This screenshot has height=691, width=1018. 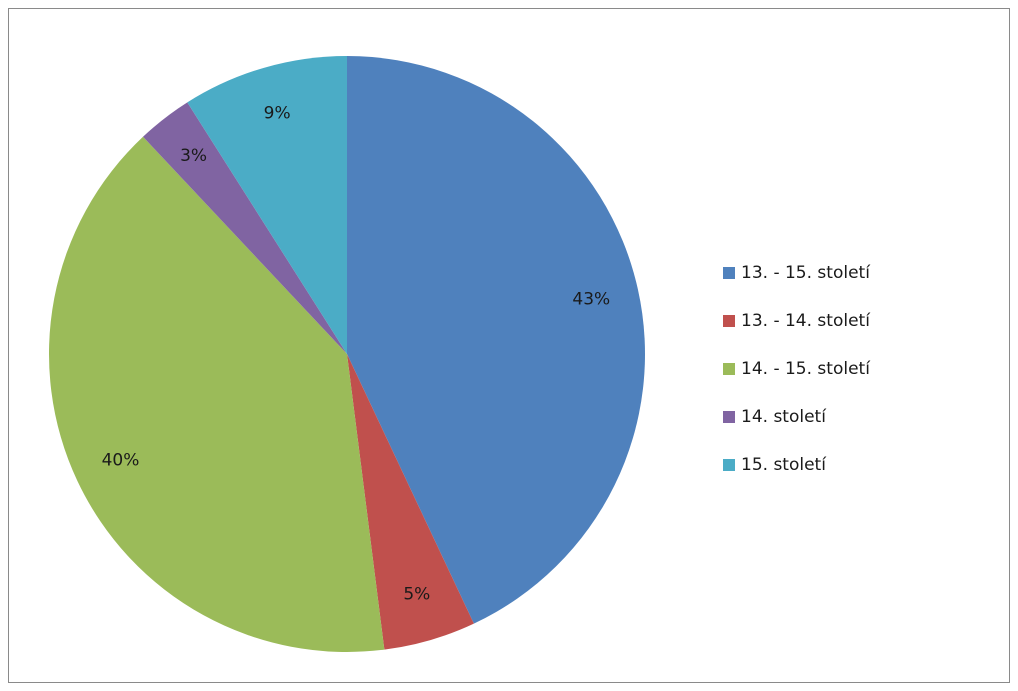 I want to click on slice-data-label: 40%, so click(x=121, y=461).